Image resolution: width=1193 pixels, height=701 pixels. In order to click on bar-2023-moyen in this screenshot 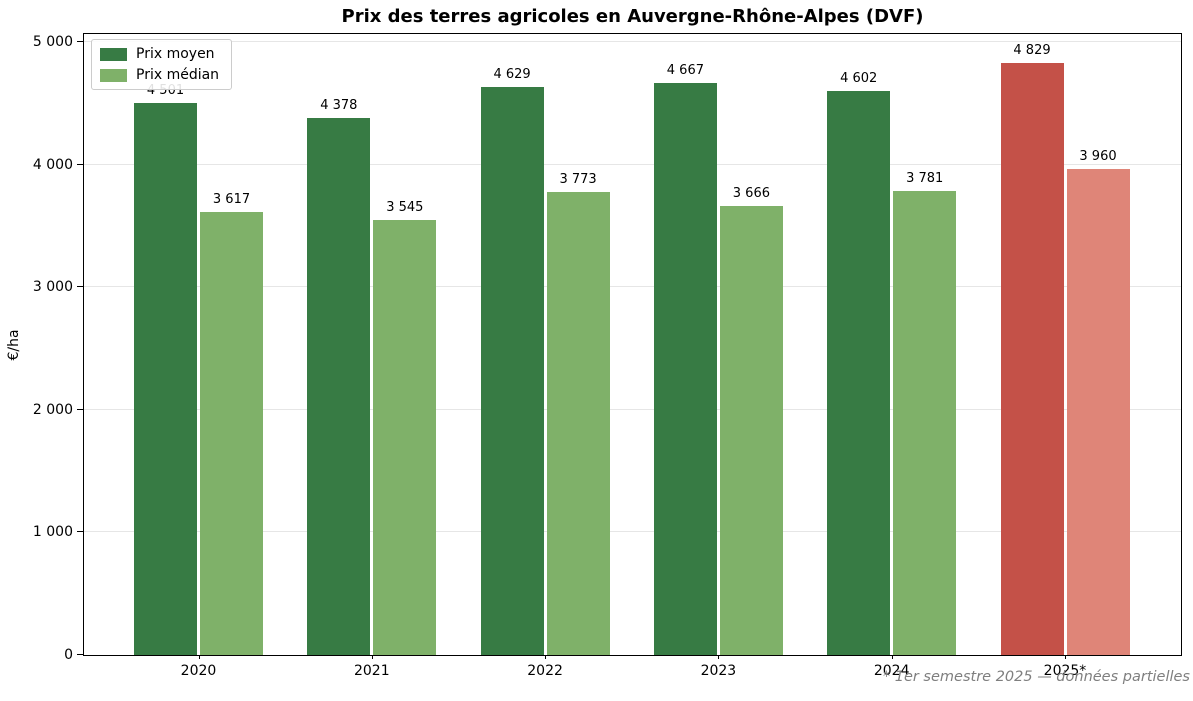, I will do `click(685, 368)`.